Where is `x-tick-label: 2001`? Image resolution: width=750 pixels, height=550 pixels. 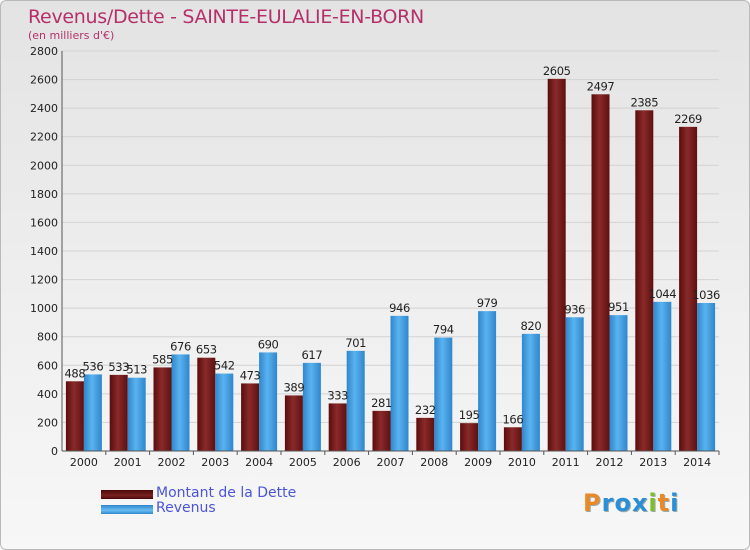
x-tick-label: 2001 is located at coordinates (128, 462).